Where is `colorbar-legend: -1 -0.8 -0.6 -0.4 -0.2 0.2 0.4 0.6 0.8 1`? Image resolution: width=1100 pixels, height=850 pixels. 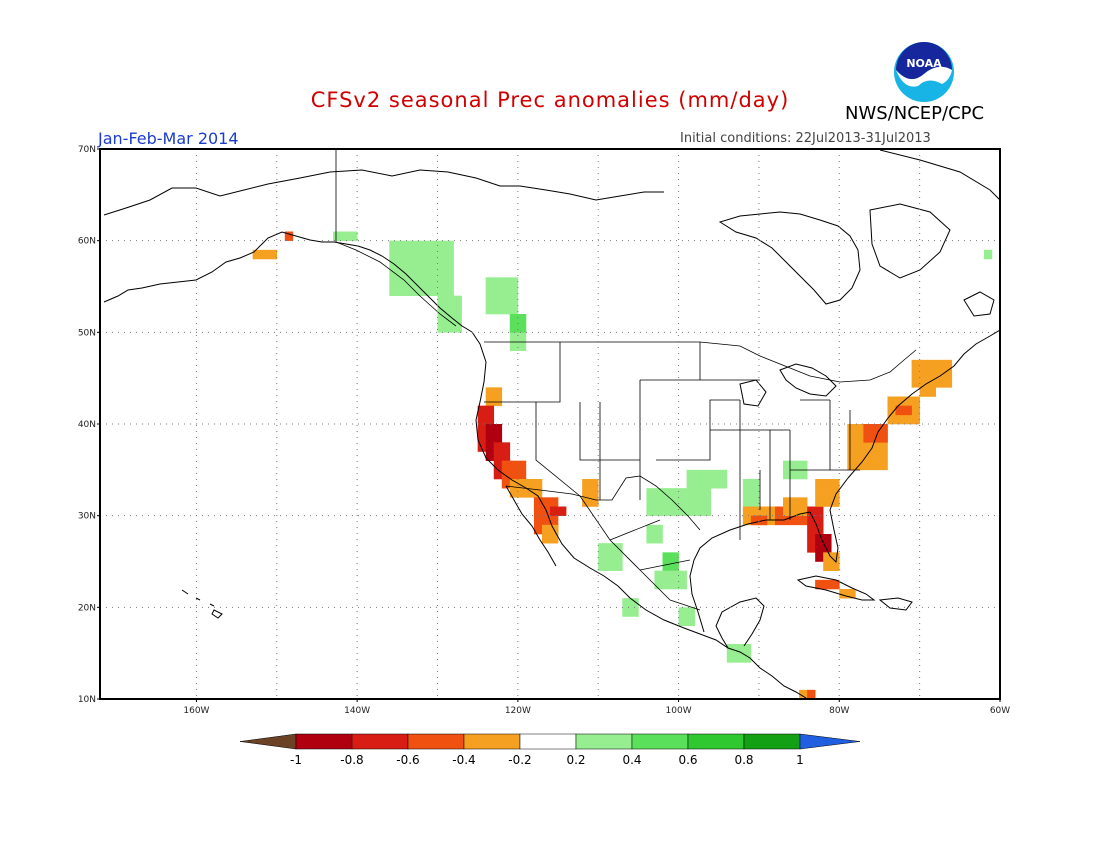 colorbar-legend: -1 -0.8 -0.6 -0.4 -0.2 0.2 0.4 0.6 0.8 1 is located at coordinates (550, 750).